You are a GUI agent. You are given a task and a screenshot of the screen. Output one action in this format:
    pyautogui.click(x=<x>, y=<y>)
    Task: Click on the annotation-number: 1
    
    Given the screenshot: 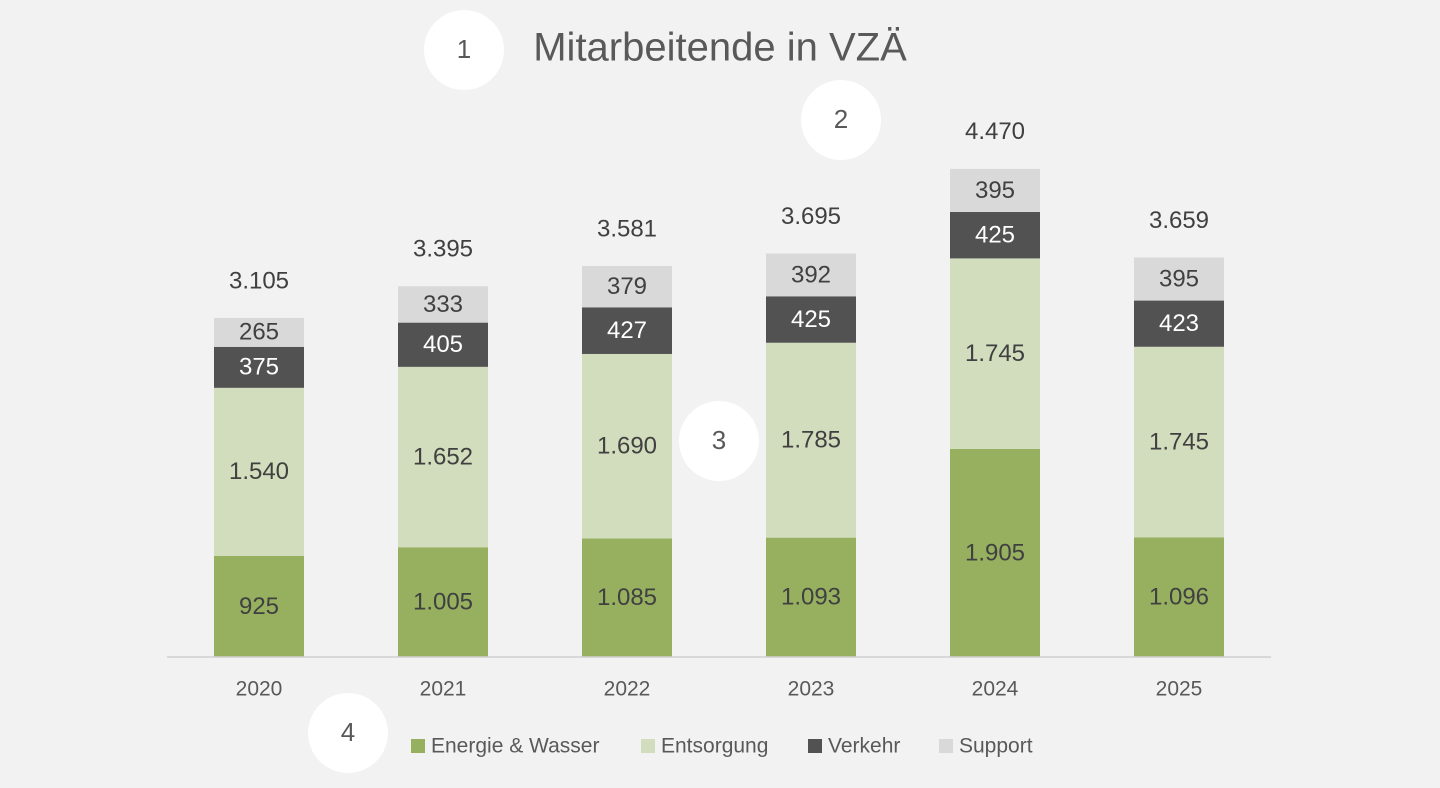 What is the action you would take?
    pyautogui.click(x=464, y=49)
    